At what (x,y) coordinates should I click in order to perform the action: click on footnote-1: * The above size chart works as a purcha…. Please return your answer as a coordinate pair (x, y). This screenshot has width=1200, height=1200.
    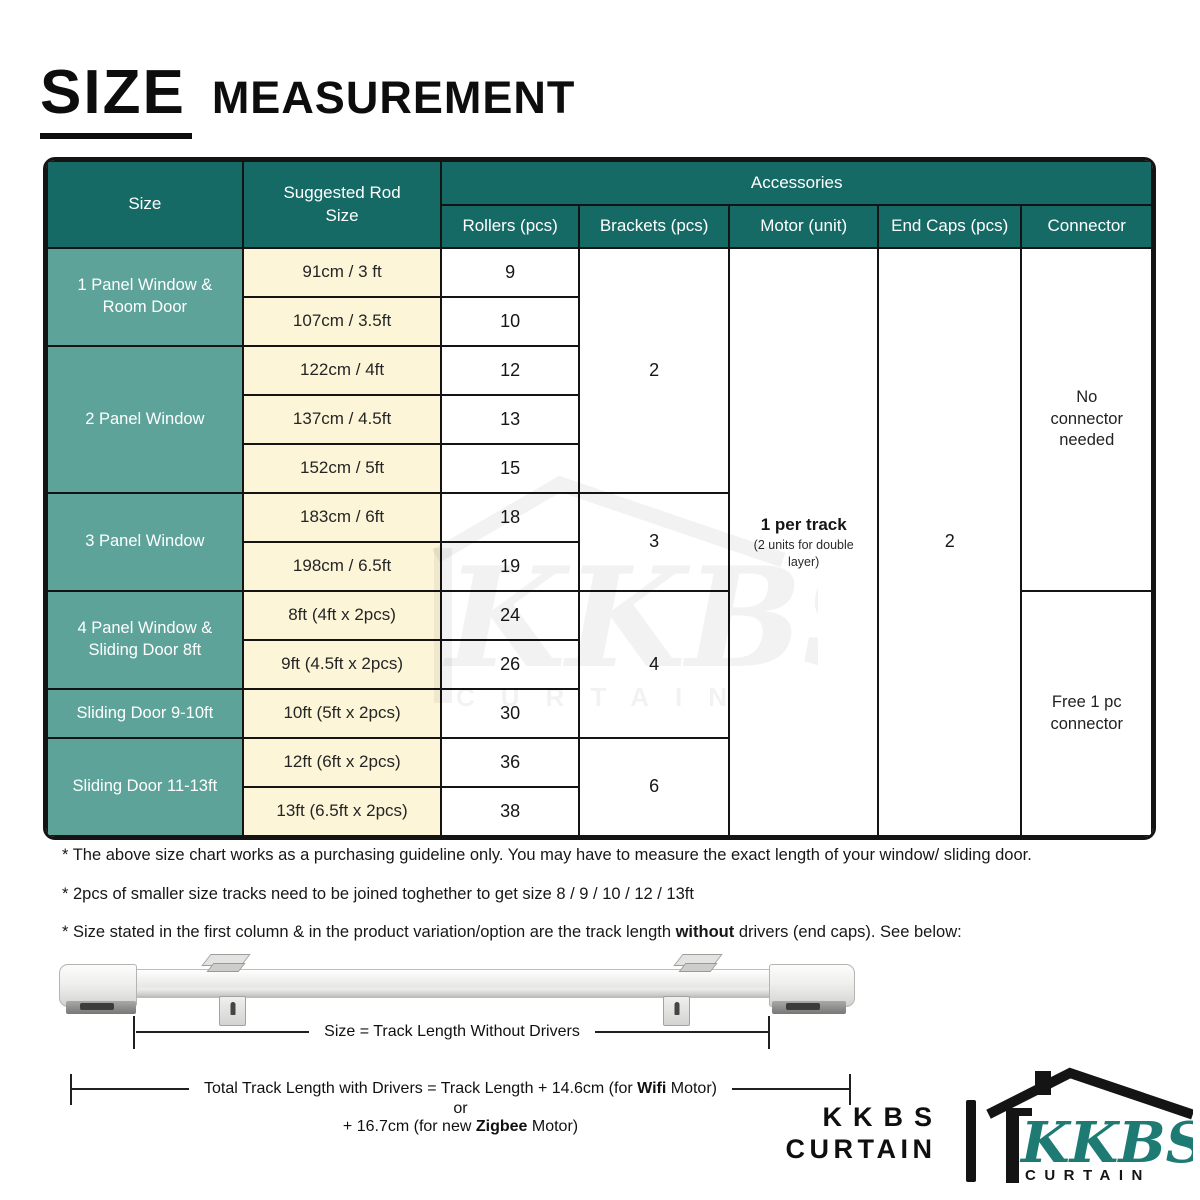
    Looking at the image, I should click on (547, 855).